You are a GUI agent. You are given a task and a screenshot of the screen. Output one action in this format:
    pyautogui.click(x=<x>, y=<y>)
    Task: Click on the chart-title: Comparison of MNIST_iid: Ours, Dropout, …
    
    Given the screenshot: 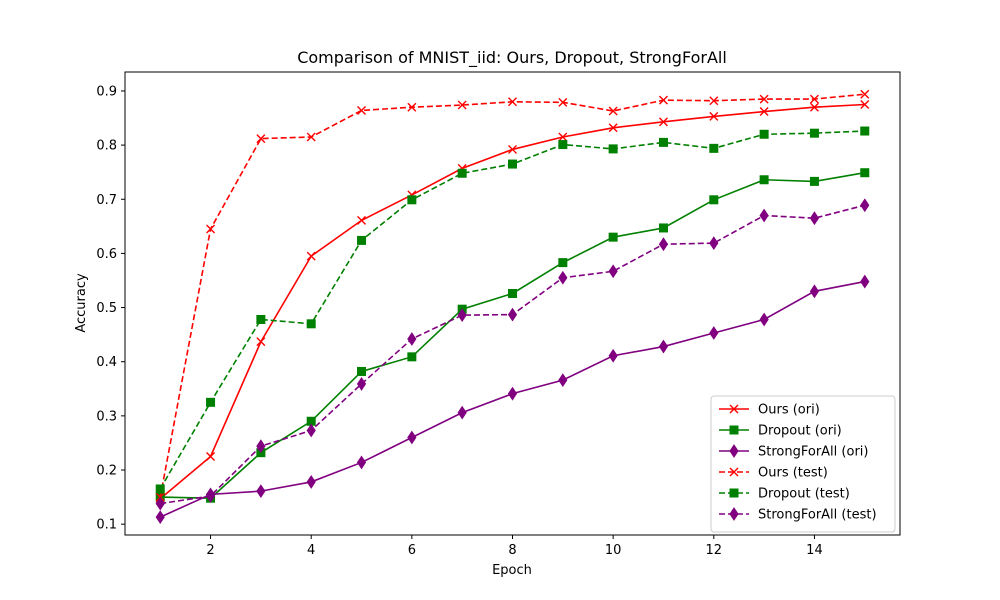 What is the action you would take?
    pyautogui.click(x=512, y=58)
    